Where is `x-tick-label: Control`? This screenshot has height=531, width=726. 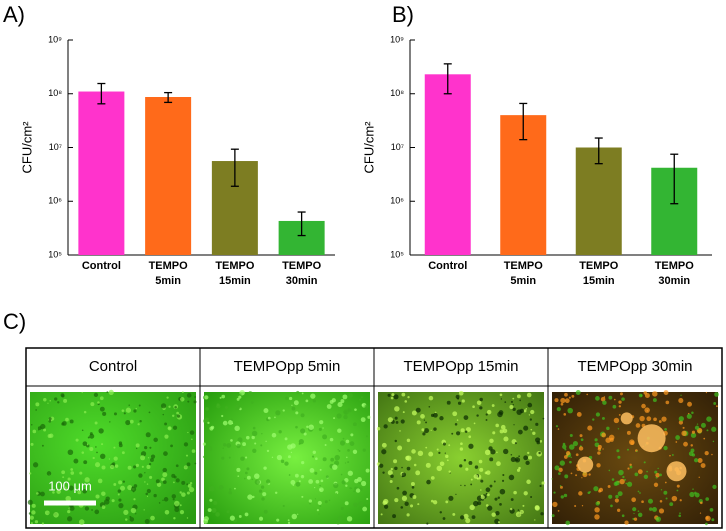
x-tick-label: Control is located at coordinates (448, 266).